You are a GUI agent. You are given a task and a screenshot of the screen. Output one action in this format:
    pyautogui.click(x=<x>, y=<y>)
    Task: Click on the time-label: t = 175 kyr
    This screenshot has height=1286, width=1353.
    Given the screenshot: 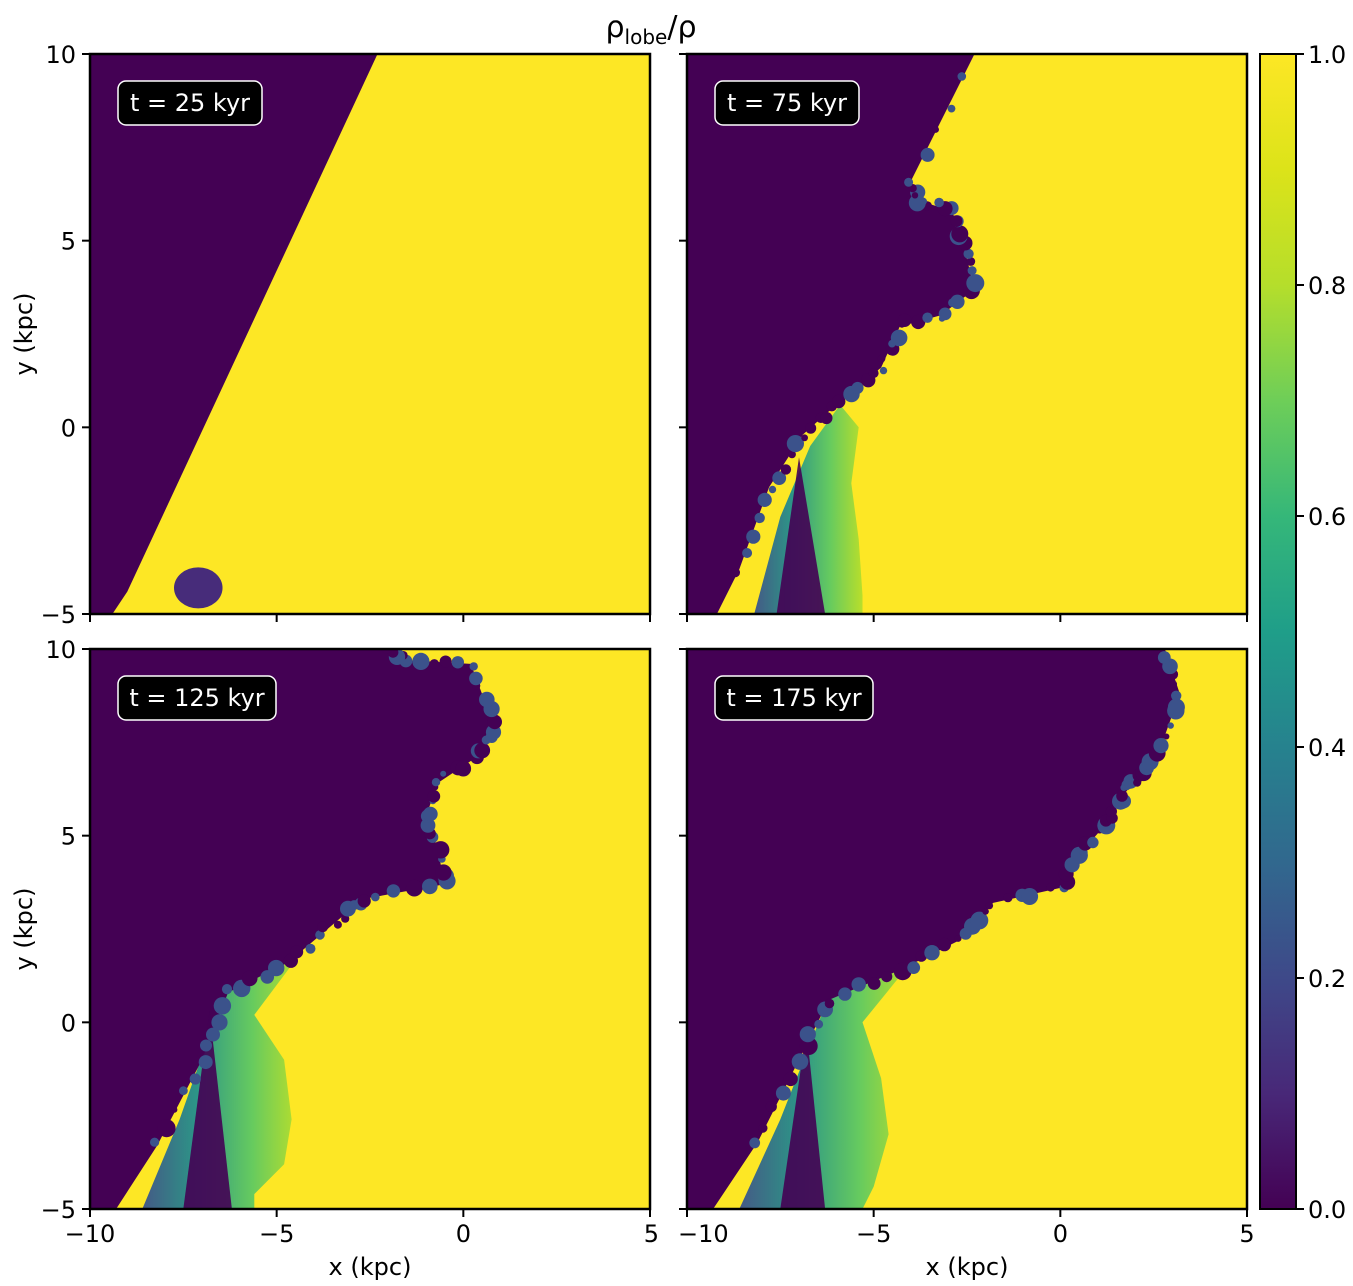 What is the action you would take?
    pyautogui.click(x=793, y=698)
    